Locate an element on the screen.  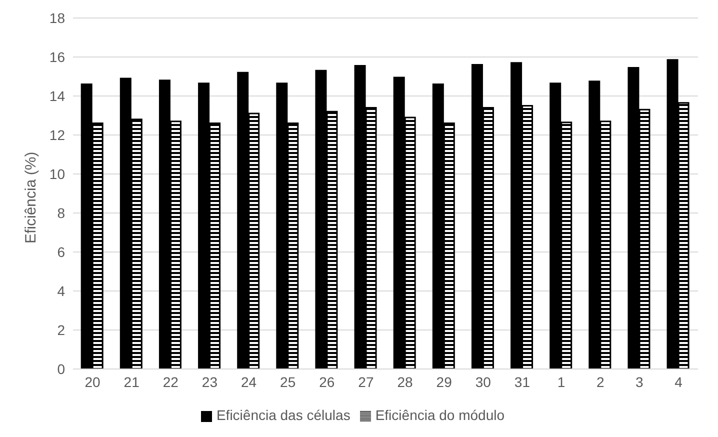
y-tick-label: 10 is located at coordinates (57, 174).